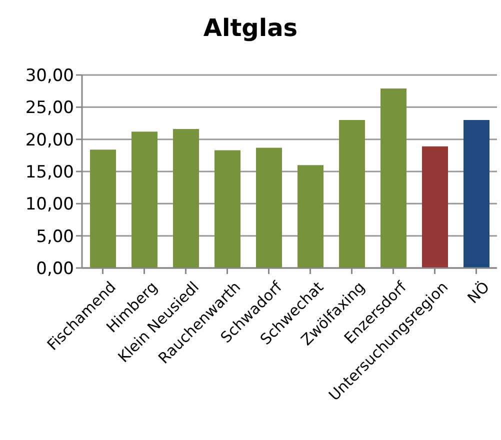  I want to click on y-tick-label: 20,00, so click(49, 140).